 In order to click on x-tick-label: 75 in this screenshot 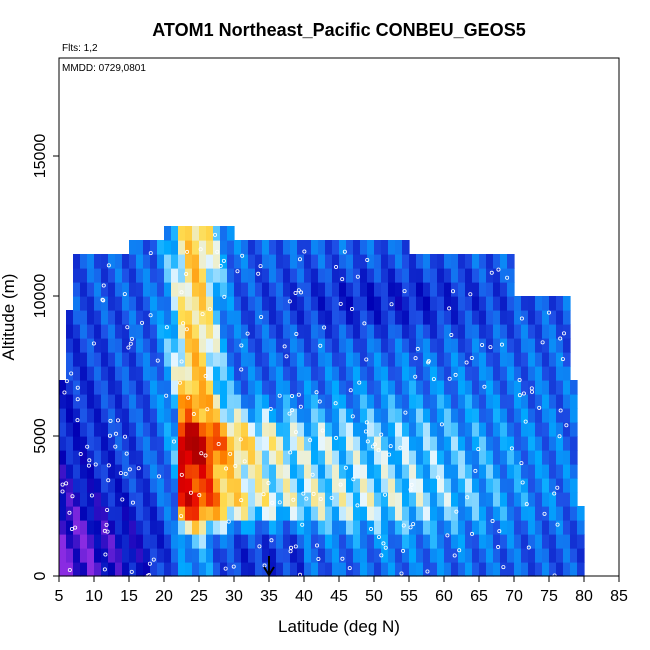, I will do `click(549, 596)`.